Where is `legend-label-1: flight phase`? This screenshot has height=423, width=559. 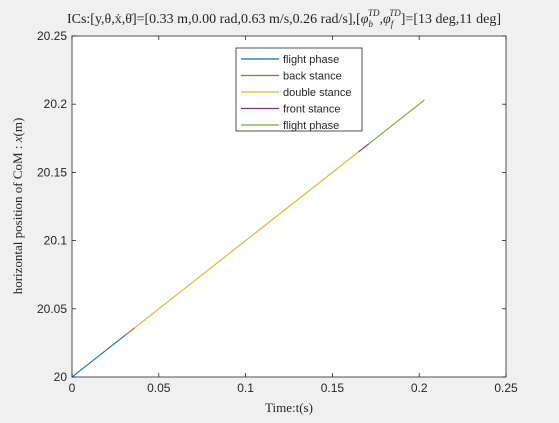 legend-label-1: flight phase is located at coordinates (311, 60).